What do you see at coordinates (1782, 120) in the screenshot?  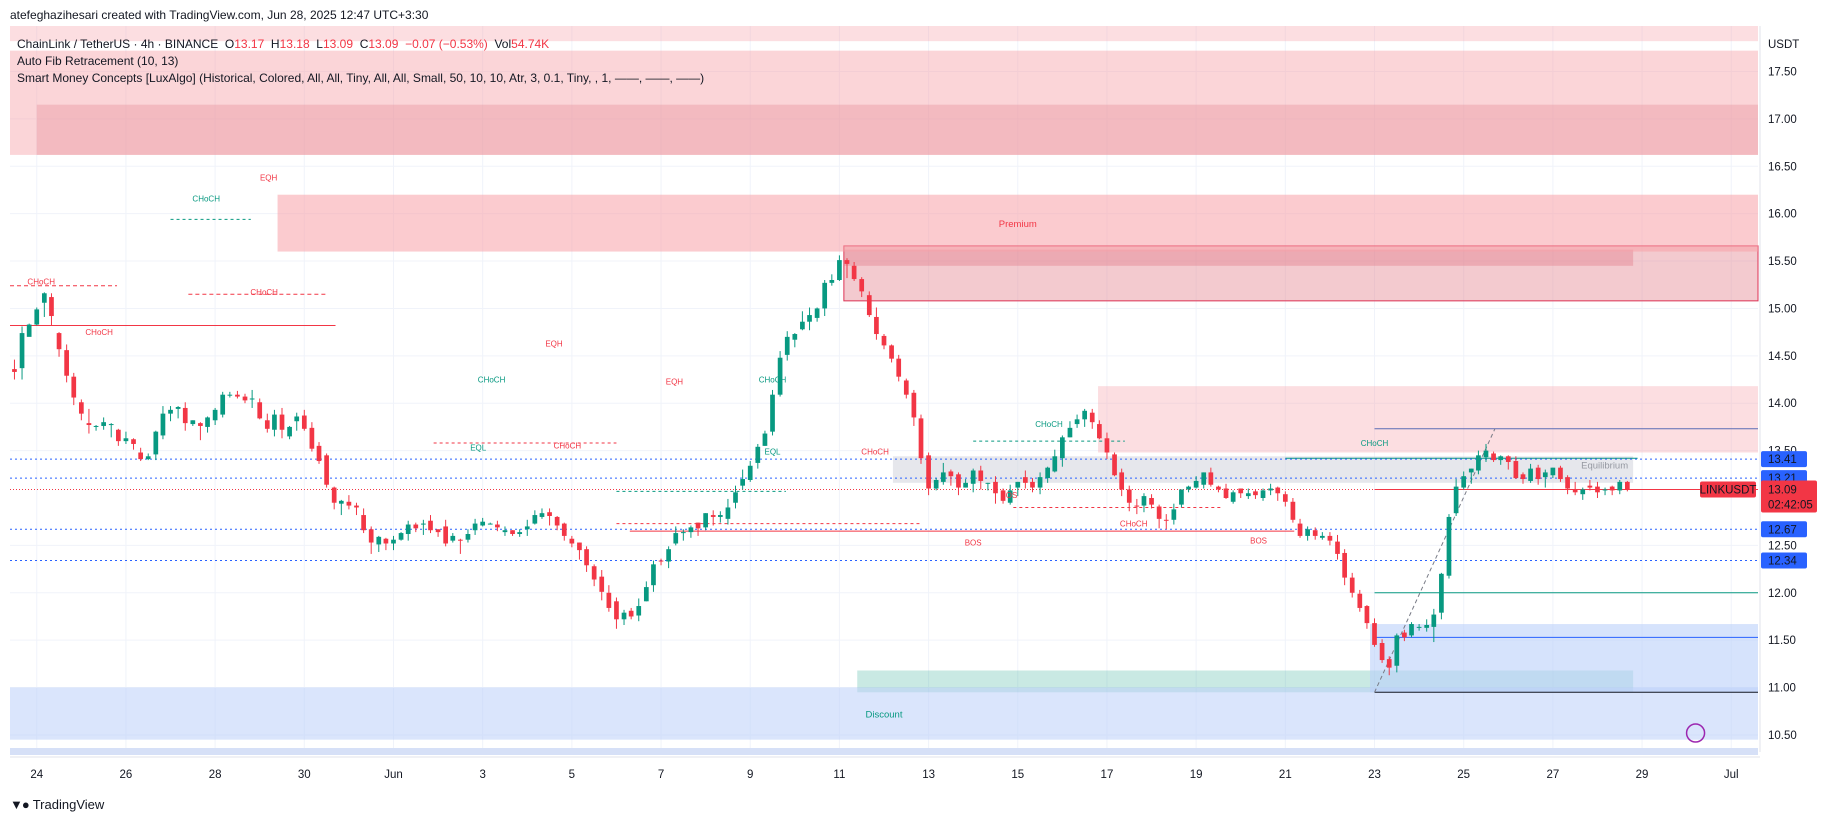 I see `price-tick-label: 17.00` at bounding box center [1782, 120].